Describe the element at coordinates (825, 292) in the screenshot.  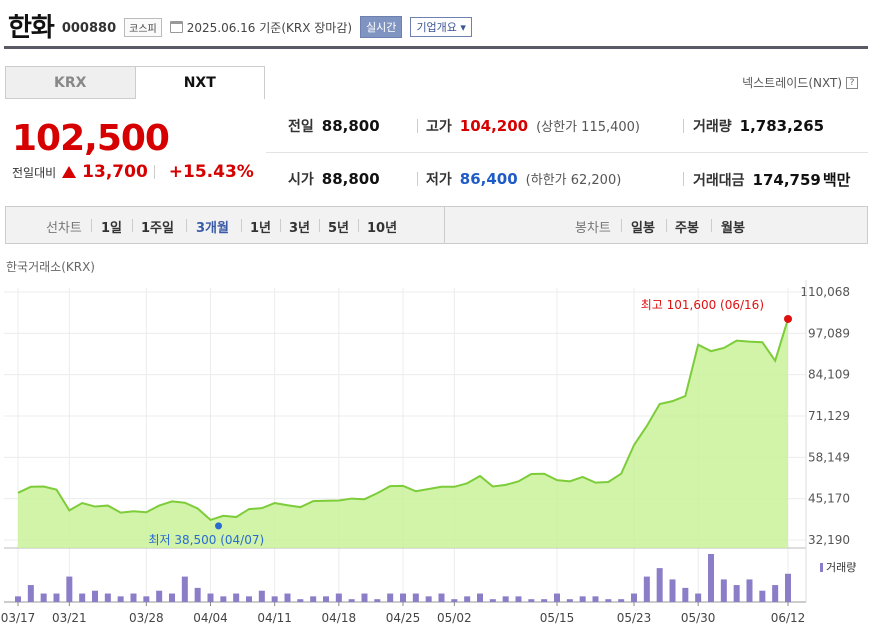
I see `y-tick-label: 110,068` at that location.